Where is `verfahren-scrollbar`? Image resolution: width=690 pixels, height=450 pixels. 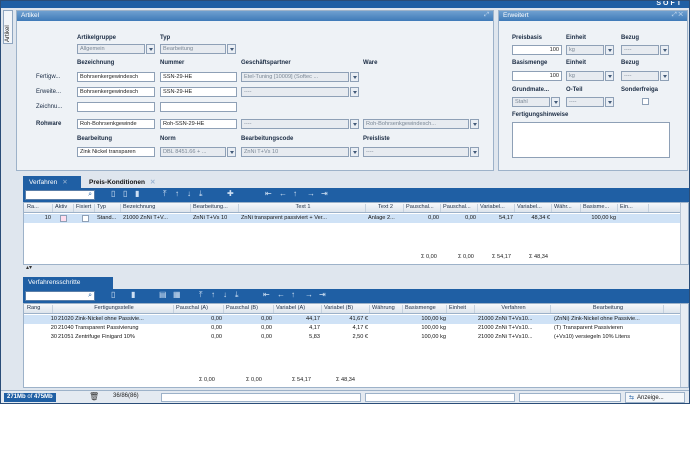 verfahren-scrollbar is located at coordinates (684, 233).